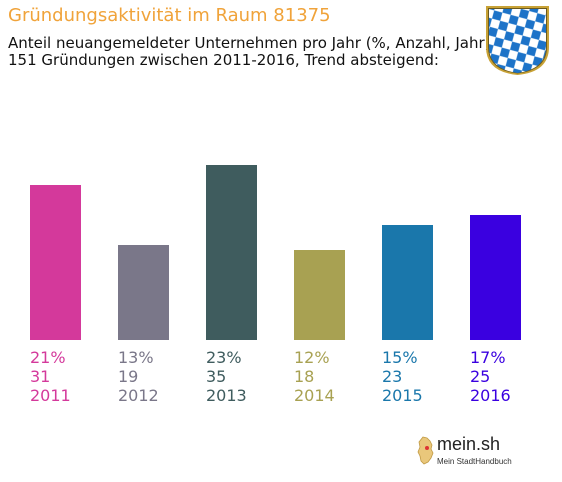  I want to click on logo-tagline: Mein StadtHandbuch, so click(474, 461).